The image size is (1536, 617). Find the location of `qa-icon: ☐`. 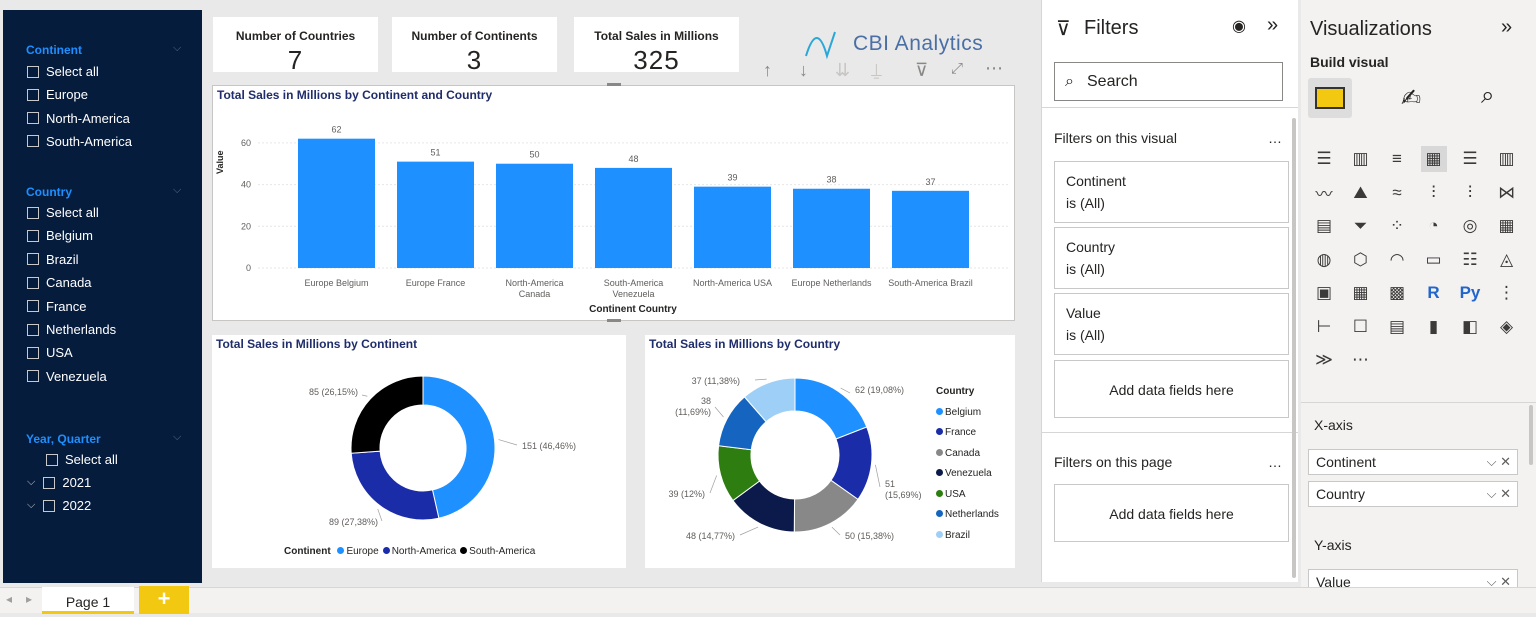

qa-icon: ☐ is located at coordinates (1360, 326).